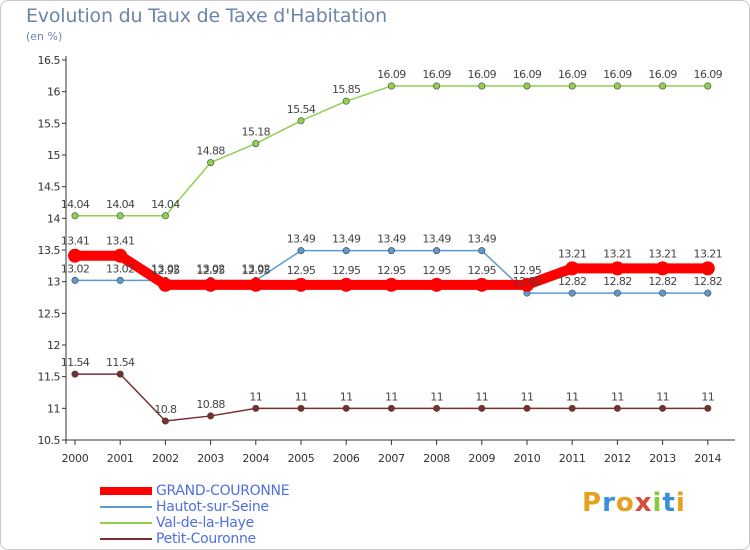  What do you see at coordinates (53, 282) in the screenshot?
I see `y-tick-label: 13` at bounding box center [53, 282].